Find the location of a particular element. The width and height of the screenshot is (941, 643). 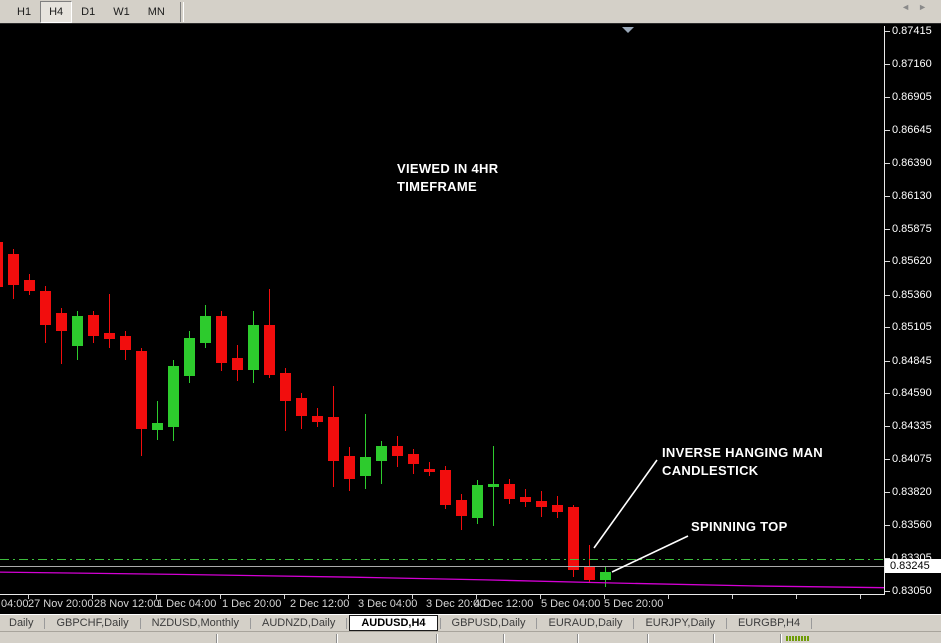

tab-scroll-arrows: ◄► is located at coordinates (918, 7).